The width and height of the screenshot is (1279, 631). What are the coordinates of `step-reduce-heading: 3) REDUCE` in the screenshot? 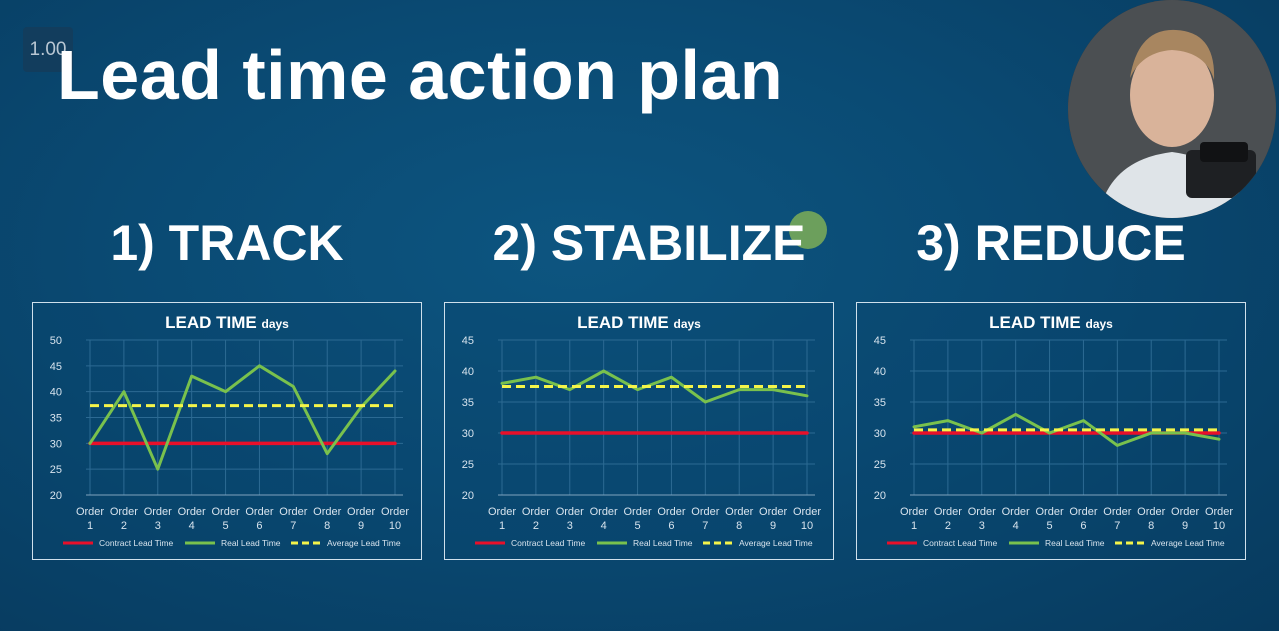 It's located at (1051, 243).